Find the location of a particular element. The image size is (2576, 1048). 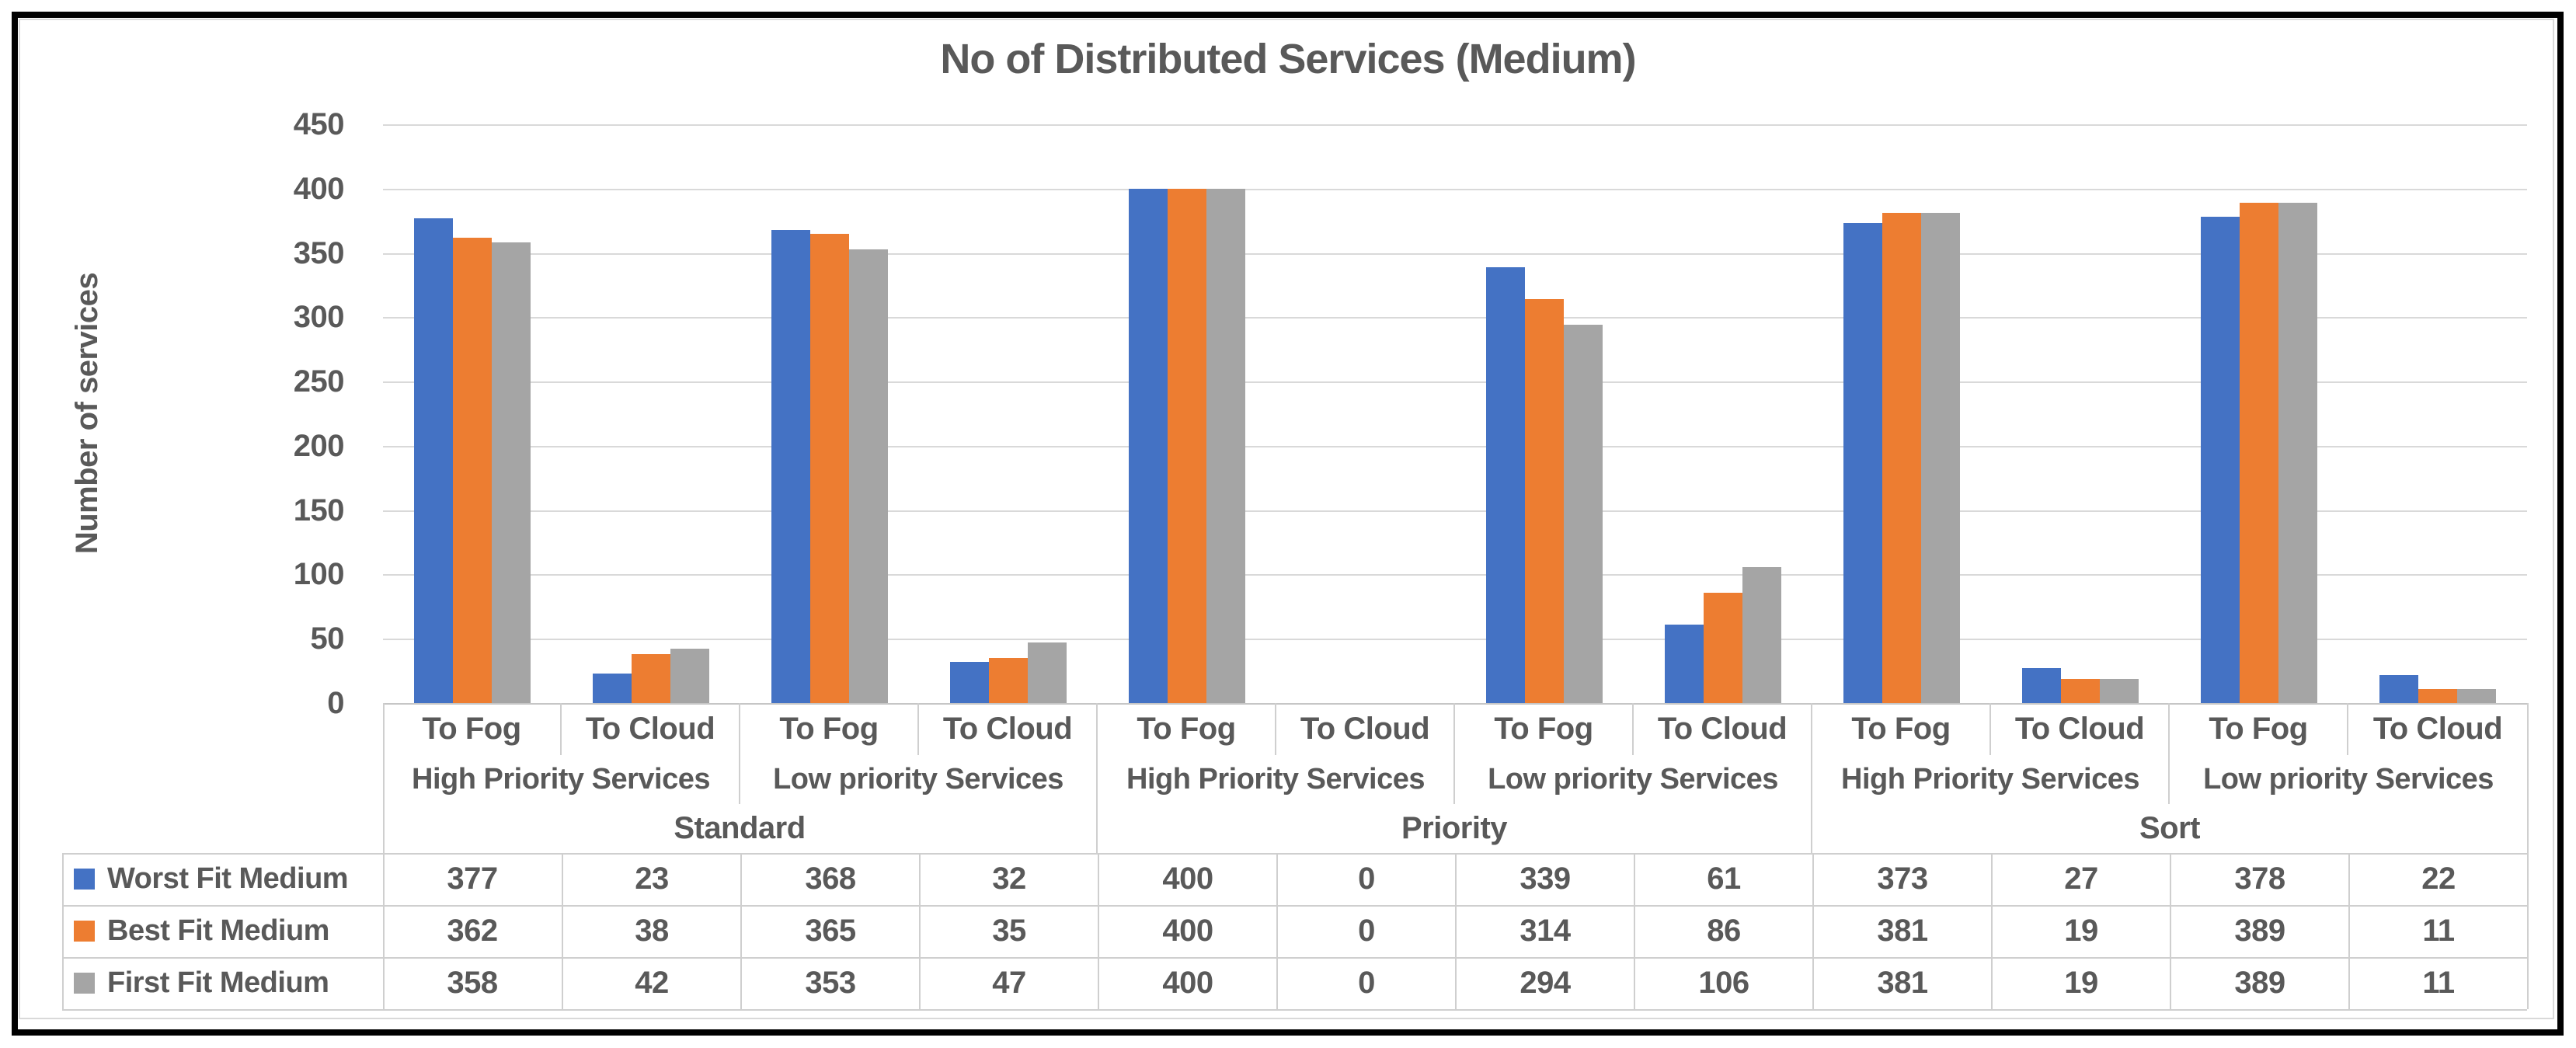

table-value-cell: 19 is located at coordinates (2080, 931).